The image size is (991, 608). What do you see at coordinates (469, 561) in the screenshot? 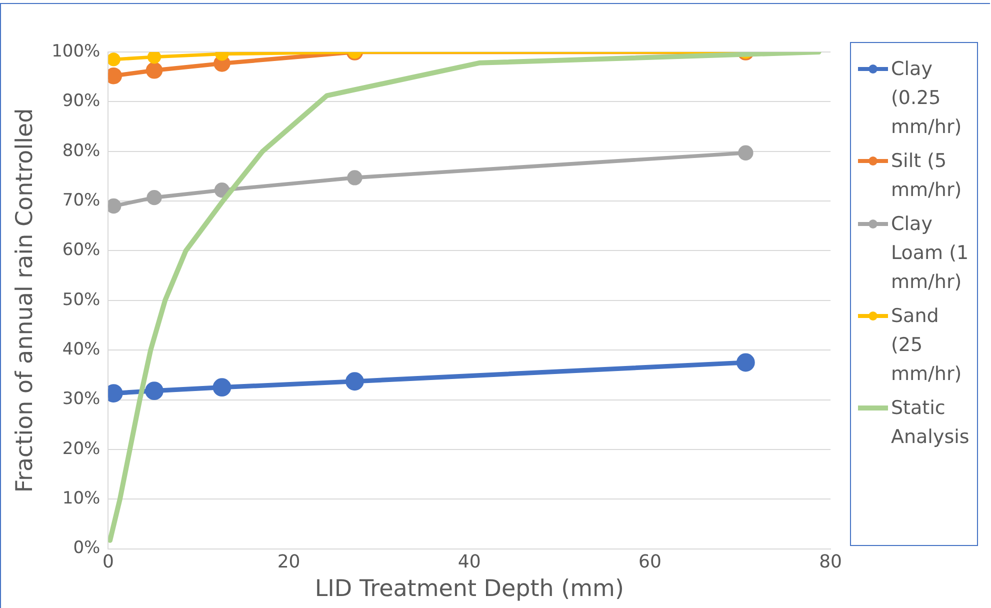
I see `x-tick-label: 40` at bounding box center [469, 561].